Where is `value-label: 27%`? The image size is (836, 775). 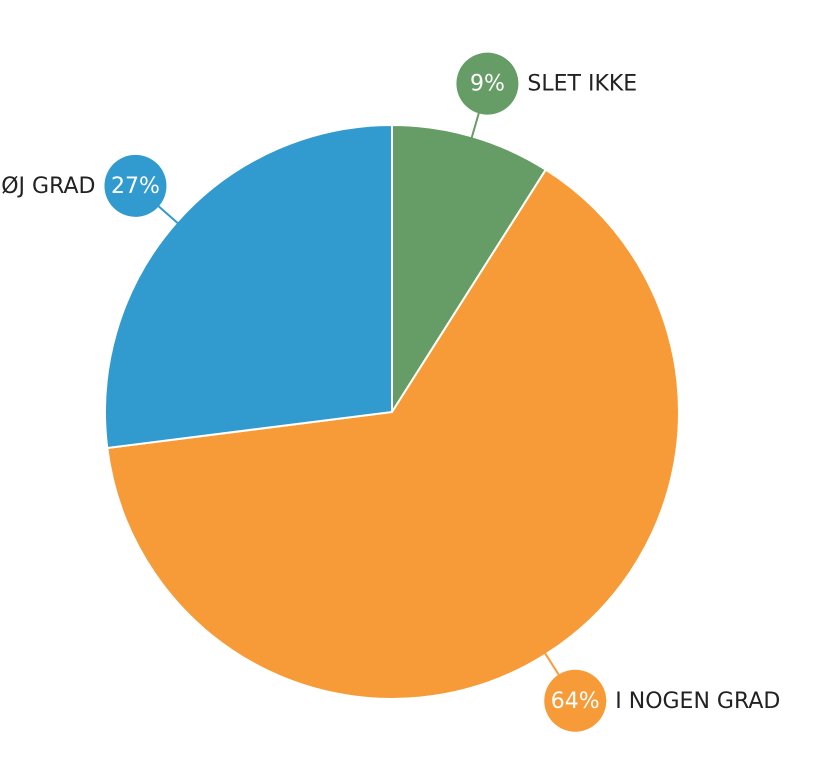 value-label: 27% is located at coordinates (135, 186).